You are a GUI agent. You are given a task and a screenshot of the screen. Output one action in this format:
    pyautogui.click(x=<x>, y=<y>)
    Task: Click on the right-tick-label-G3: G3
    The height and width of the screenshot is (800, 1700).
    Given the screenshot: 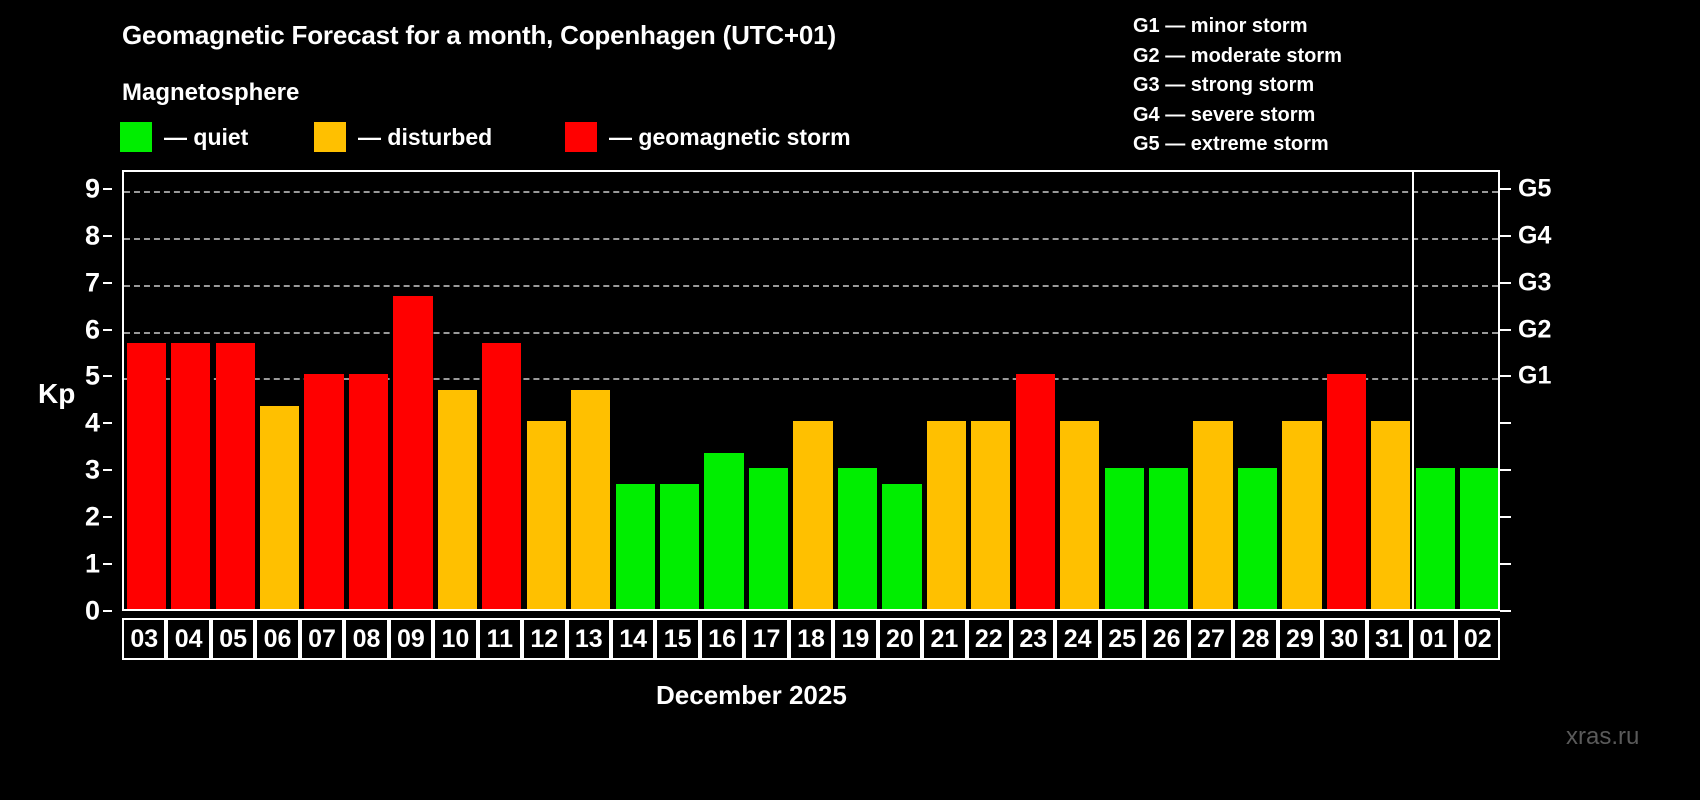 What is the action you would take?
    pyautogui.click(x=1535, y=282)
    